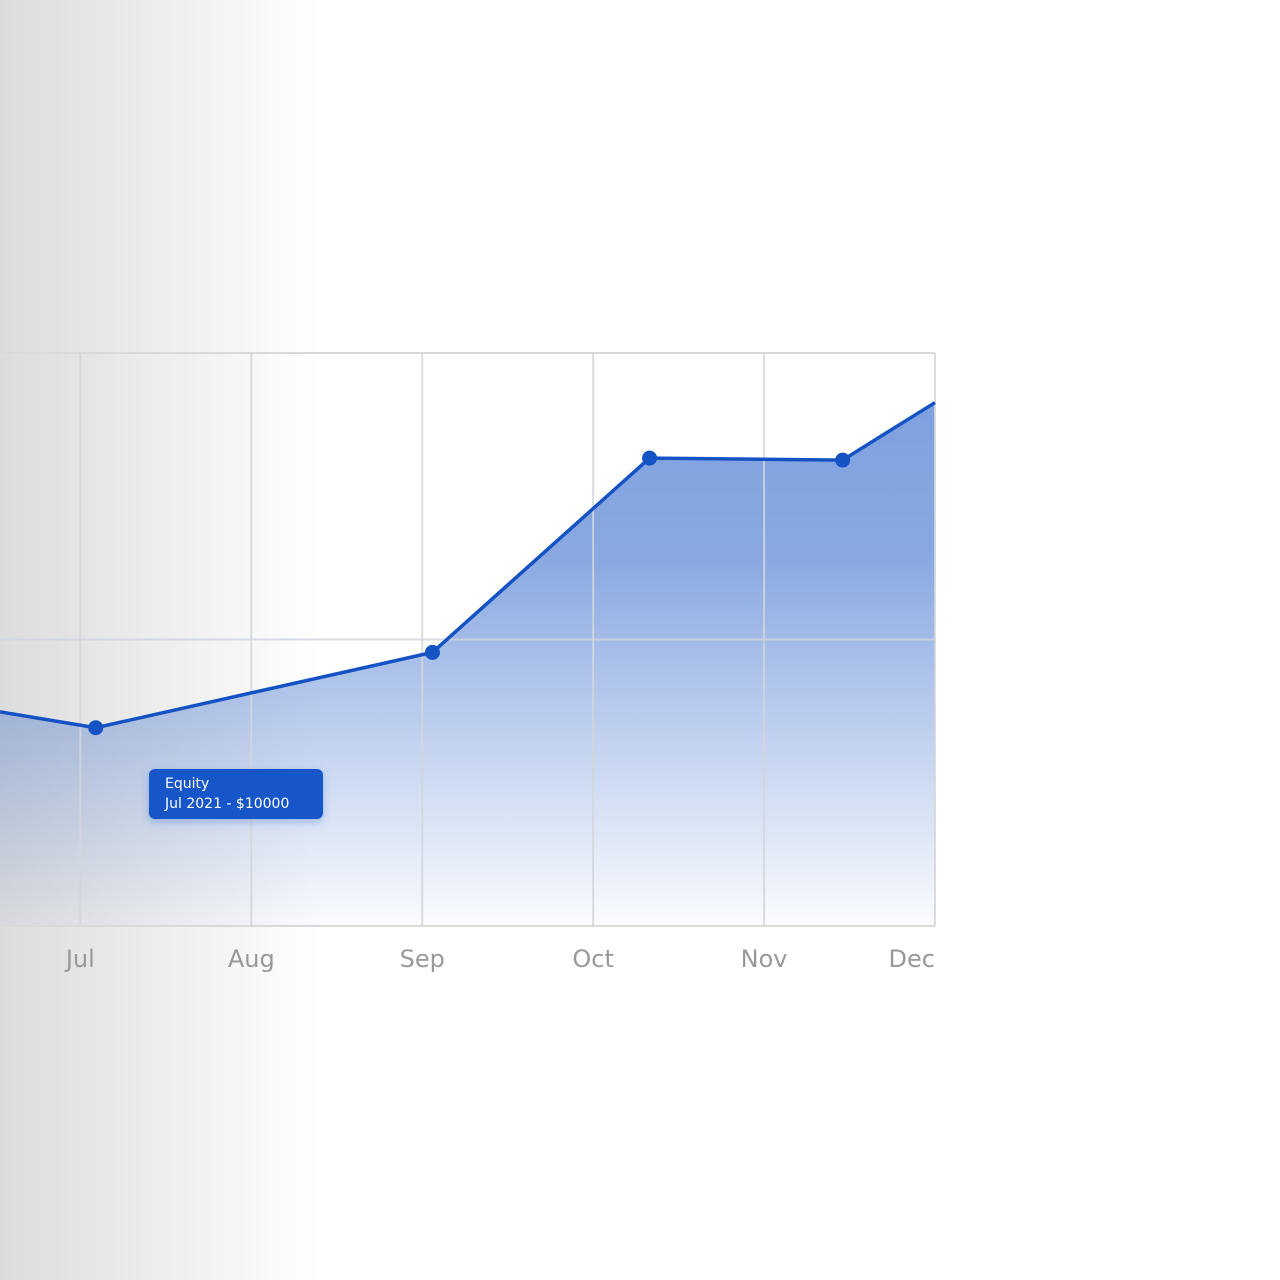  Describe the element at coordinates (422, 959) in the screenshot. I see `x-tick-label: Sep` at that location.